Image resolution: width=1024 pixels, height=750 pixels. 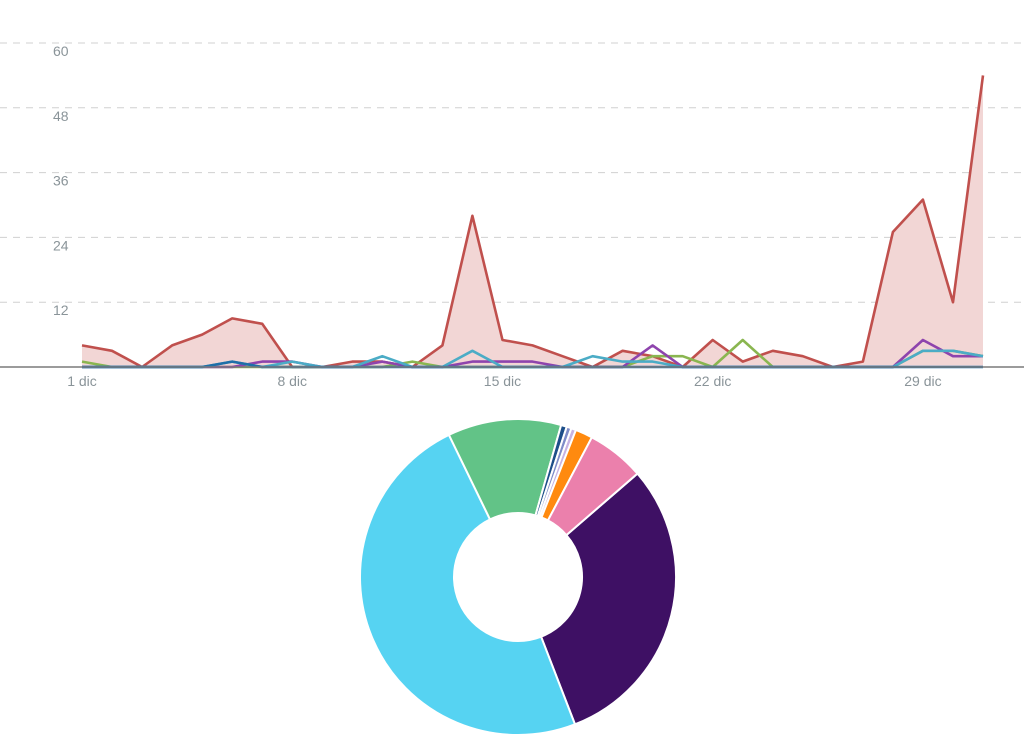 I want to click on x-tick-label: 8 dic, so click(x=292, y=381).